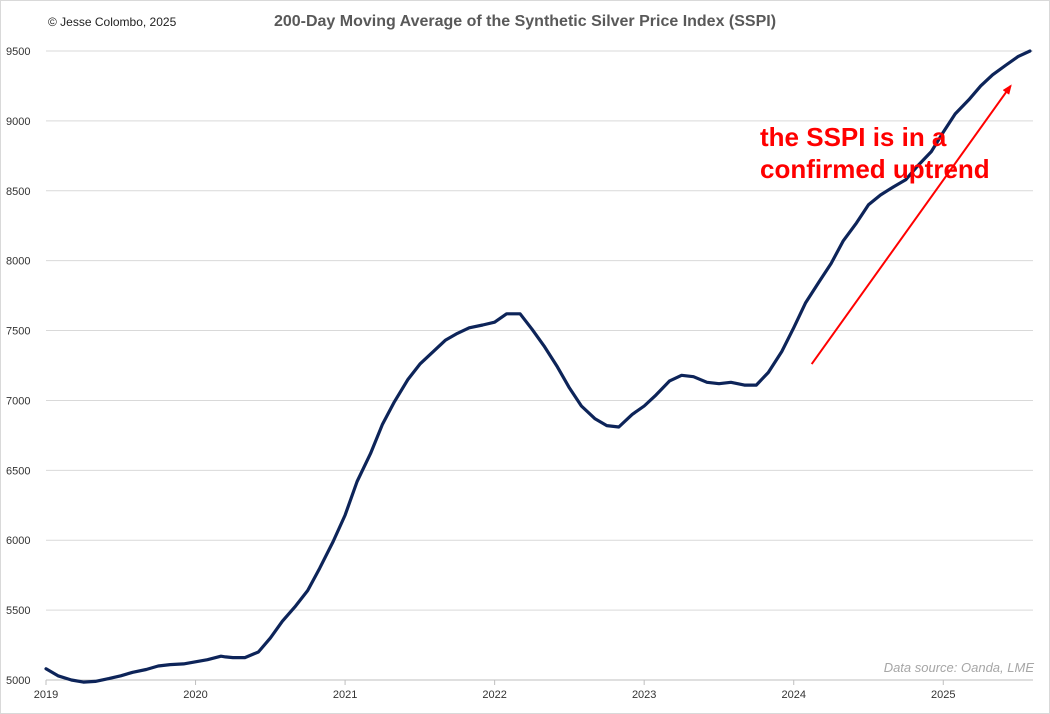 This screenshot has width=1050, height=714. I want to click on x-tick-label: 2023, so click(644, 695).